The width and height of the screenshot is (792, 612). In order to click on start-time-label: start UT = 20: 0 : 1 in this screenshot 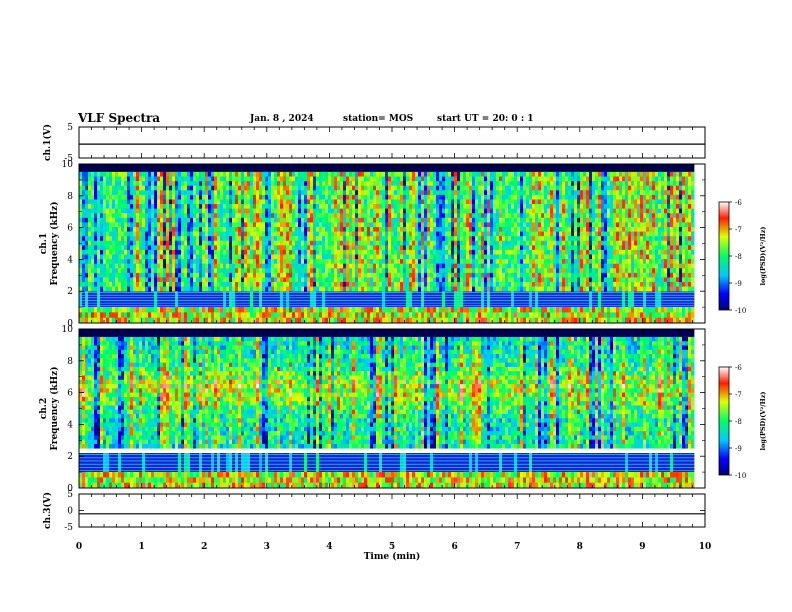, I will do `click(485, 119)`.